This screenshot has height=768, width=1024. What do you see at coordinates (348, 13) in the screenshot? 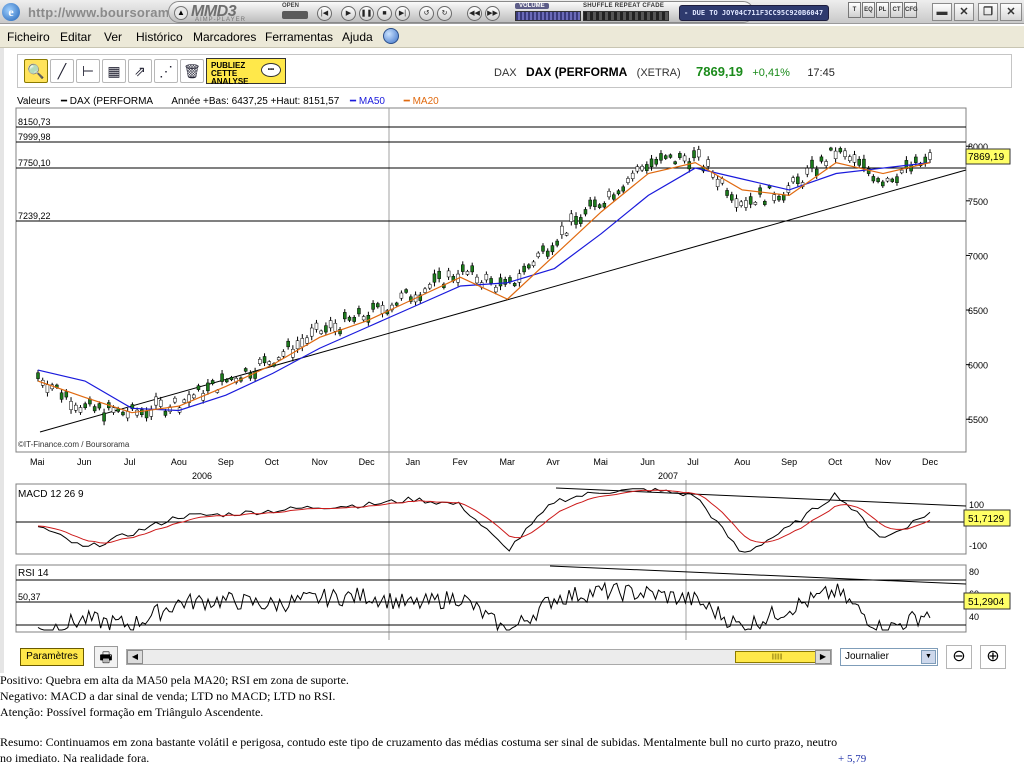
I see `play-icon: ▶` at bounding box center [348, 13].